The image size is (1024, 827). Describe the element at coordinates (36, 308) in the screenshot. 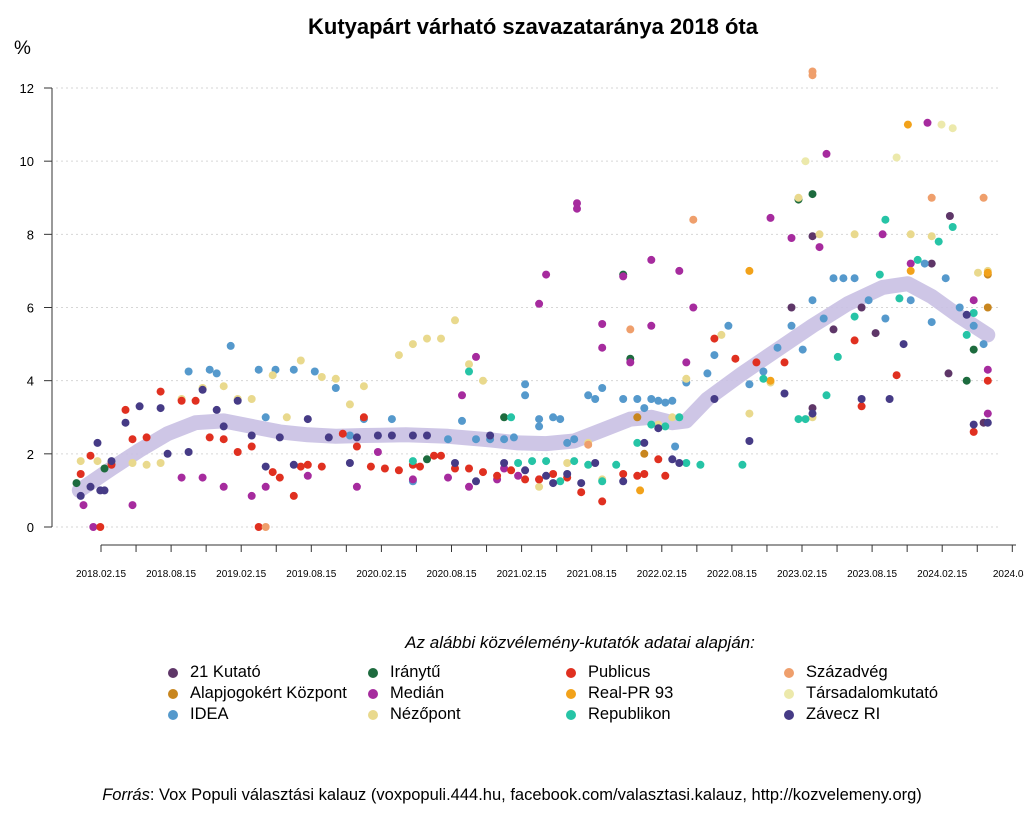

I see `y-axis: 0 2 4 6 8 10 12` at that location.